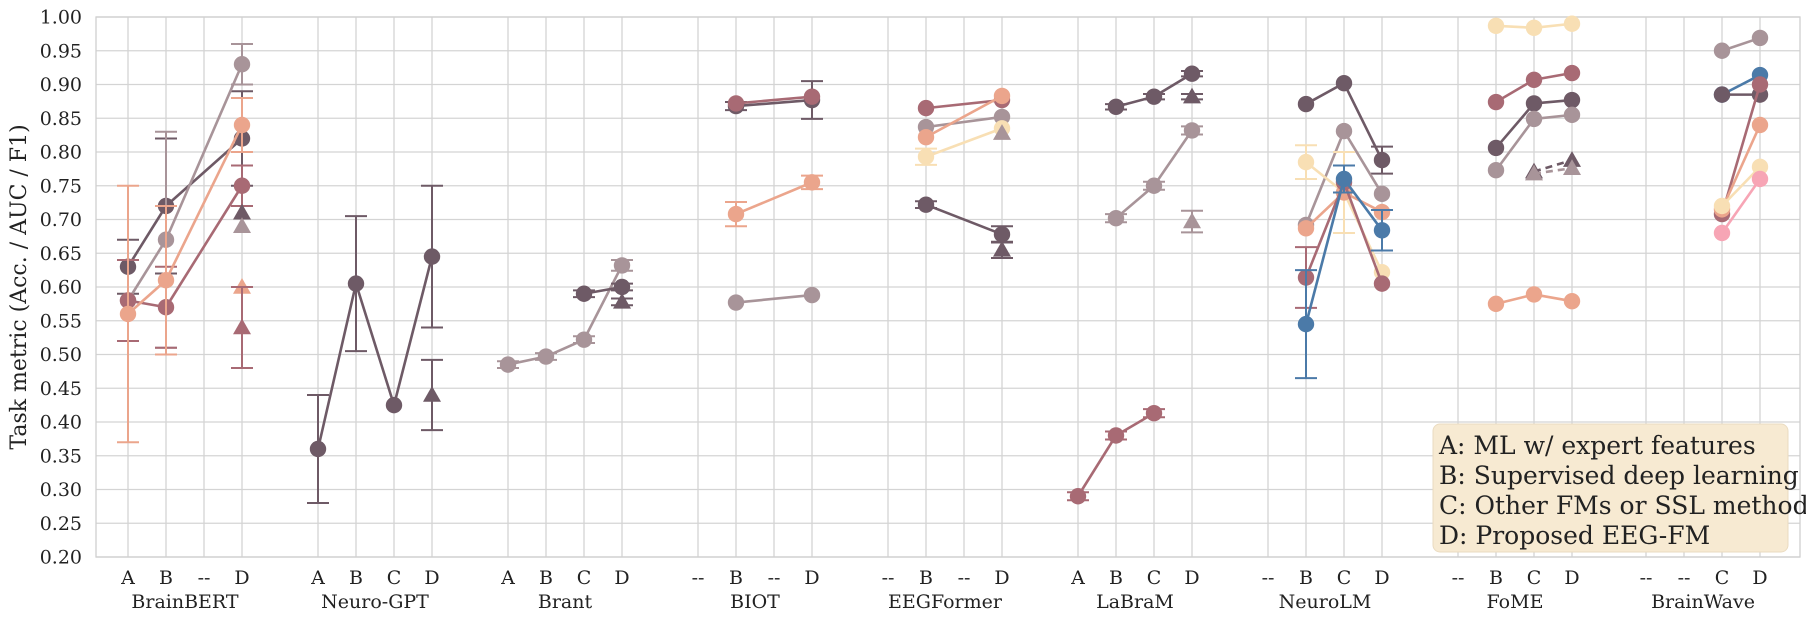 The image size is (1806, 622). Describe the element at coordinates (1515, 602) in the screenshot. I see `group-label: FoME` at that location.